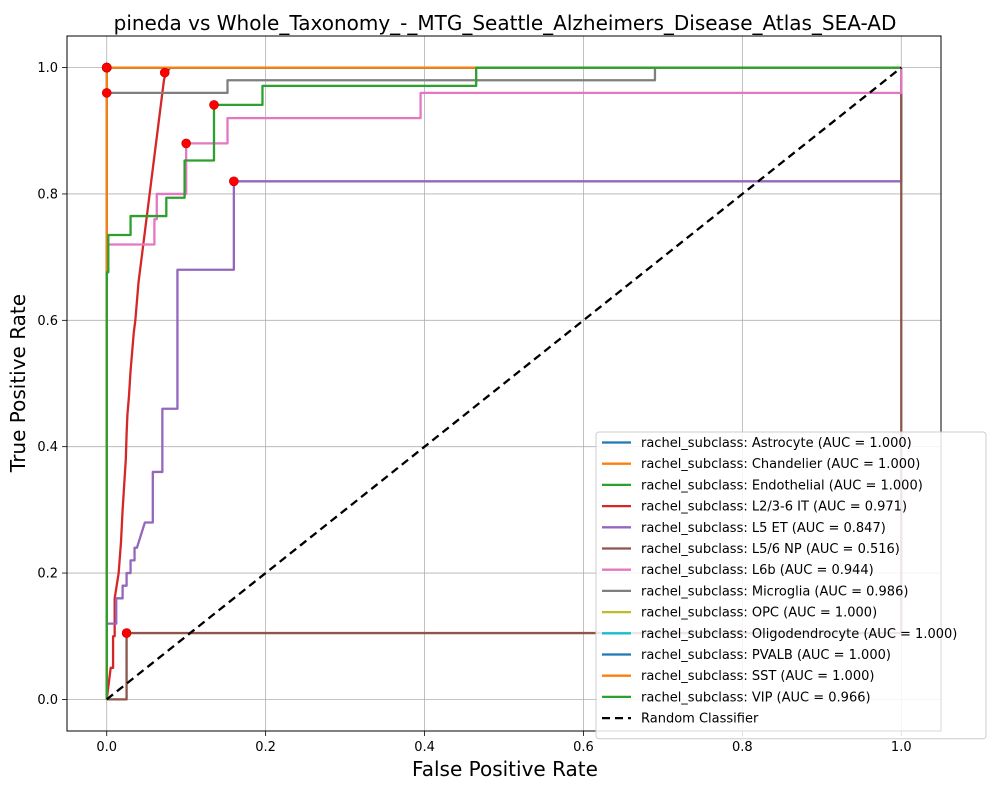 This screenshot has height=790, width=994. Describe the element at coordinates (583, 747) in the screenshot. I see `x-tick-label: 0.6` at that location.